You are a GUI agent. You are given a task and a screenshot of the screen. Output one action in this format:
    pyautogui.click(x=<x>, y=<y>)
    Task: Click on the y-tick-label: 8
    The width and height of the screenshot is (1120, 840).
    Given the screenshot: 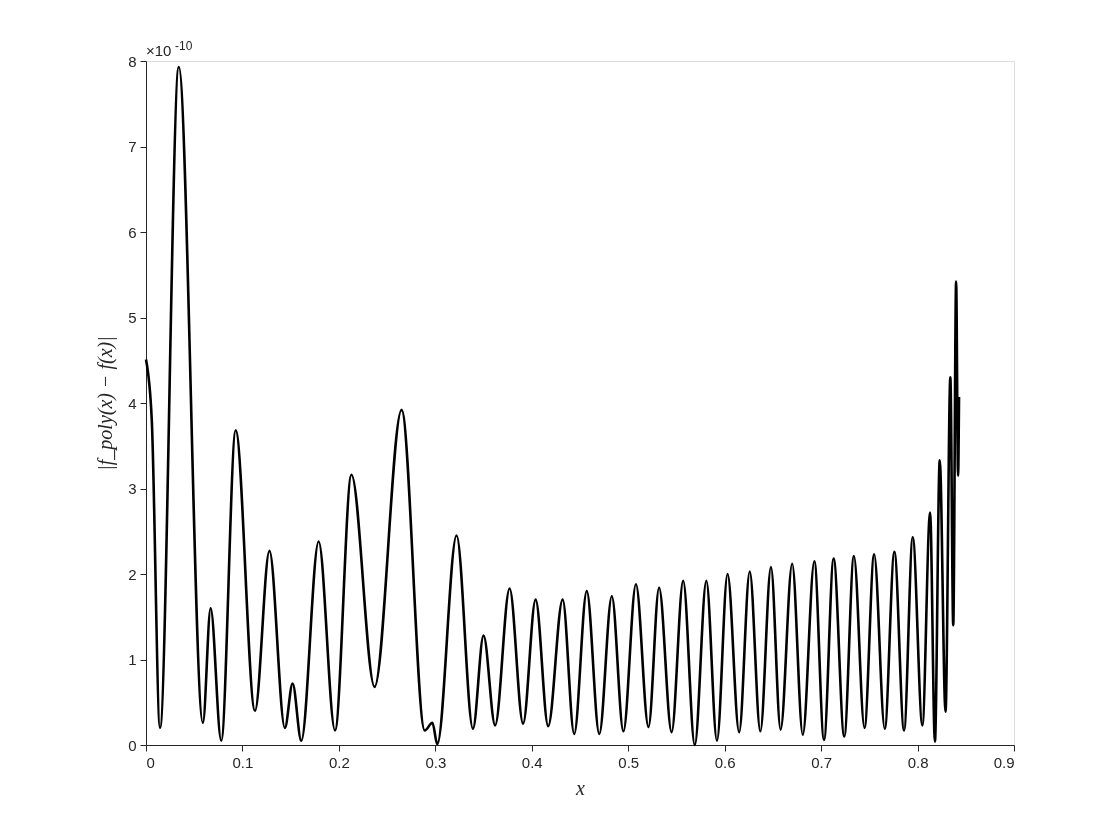 What is the action you would take?
    pyautogui.click(x=132, y=61)
    